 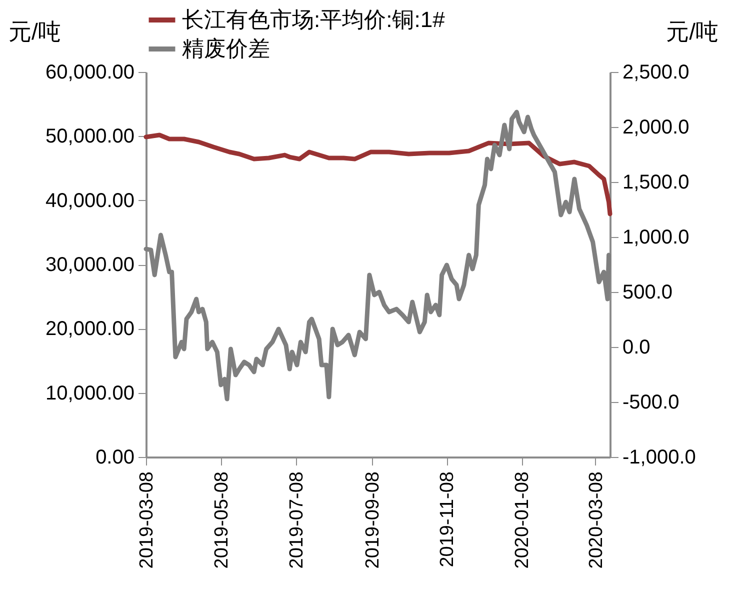 I want to click on line-series, so click(x=378, y=174).